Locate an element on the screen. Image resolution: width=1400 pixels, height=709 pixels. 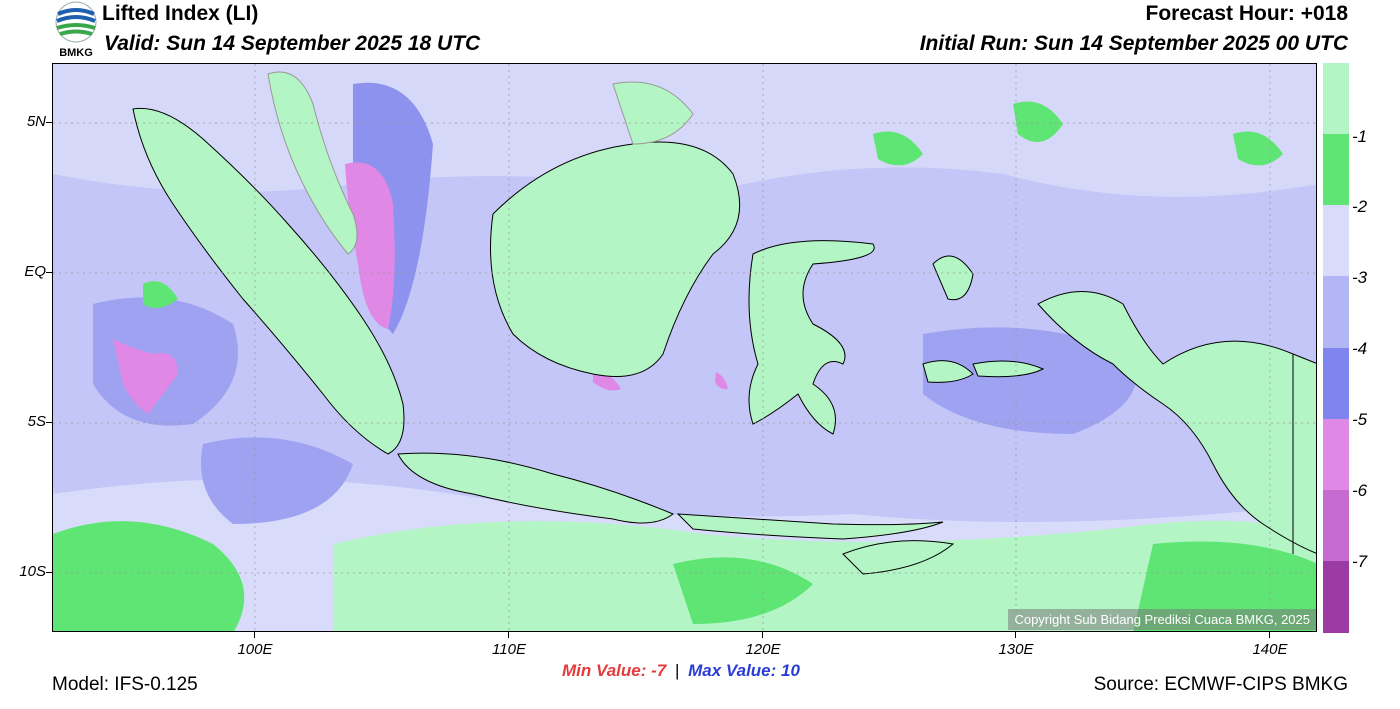
bmkg-logo-icon is located at coordinates (76, 22).